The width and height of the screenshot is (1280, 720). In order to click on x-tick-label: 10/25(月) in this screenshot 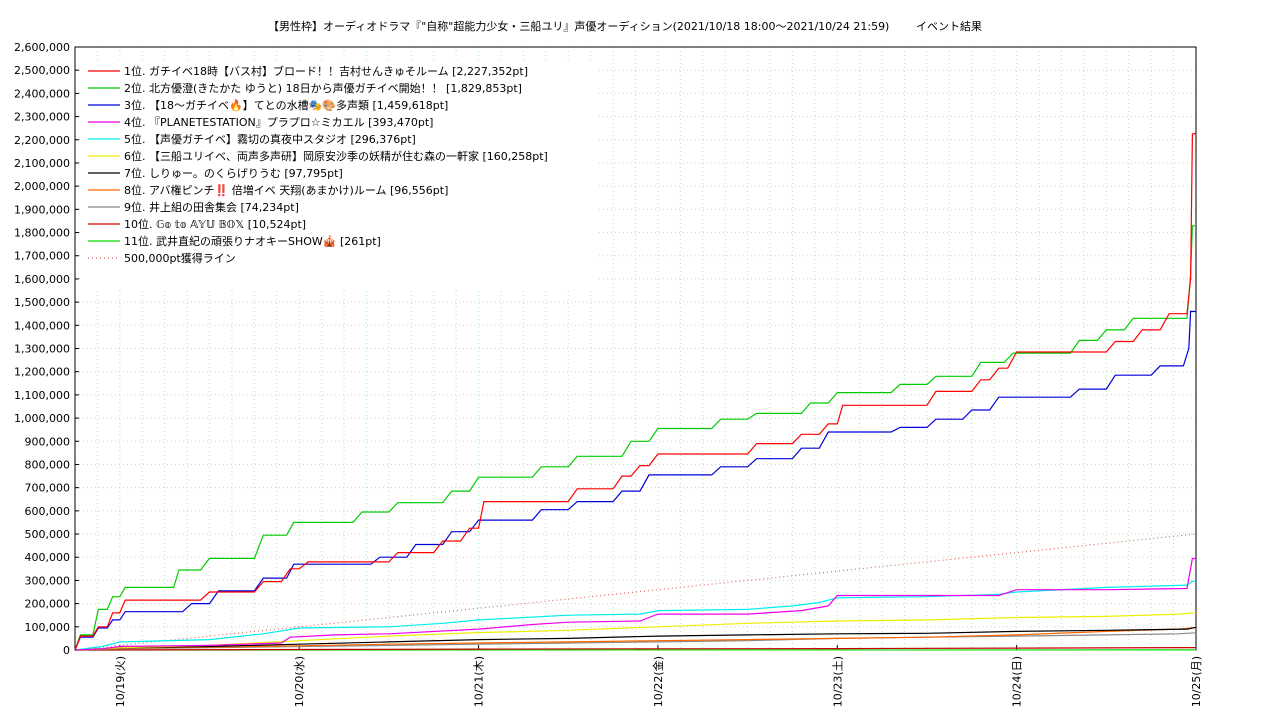, I will do `click(1196, 681)`.